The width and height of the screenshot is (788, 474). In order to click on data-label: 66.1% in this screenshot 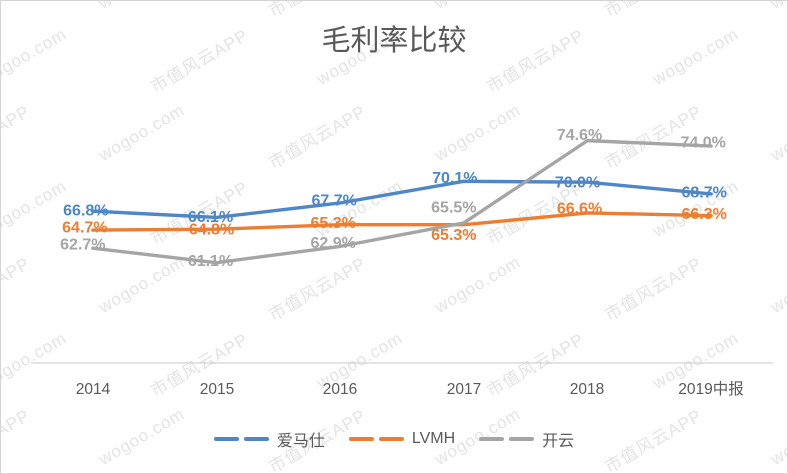, I will do `click(210, 217)`.